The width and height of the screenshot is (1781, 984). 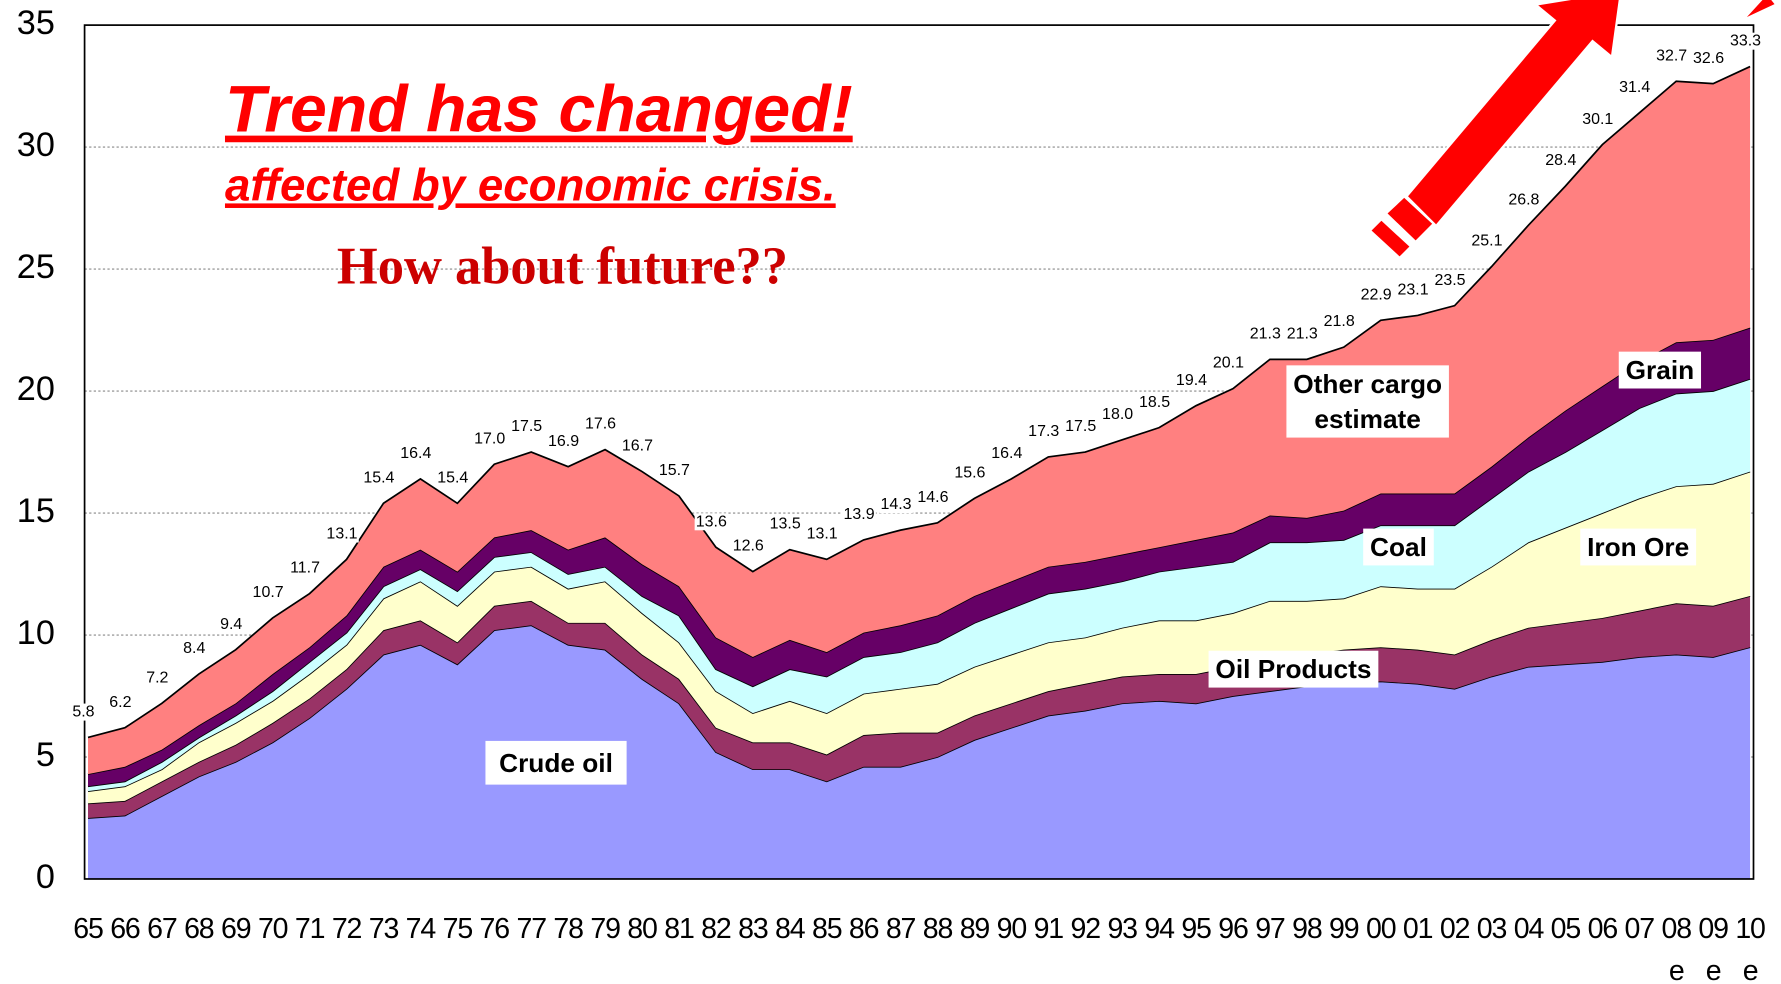 I want to click on total-label: 15.7, so click(x=674, y=470).